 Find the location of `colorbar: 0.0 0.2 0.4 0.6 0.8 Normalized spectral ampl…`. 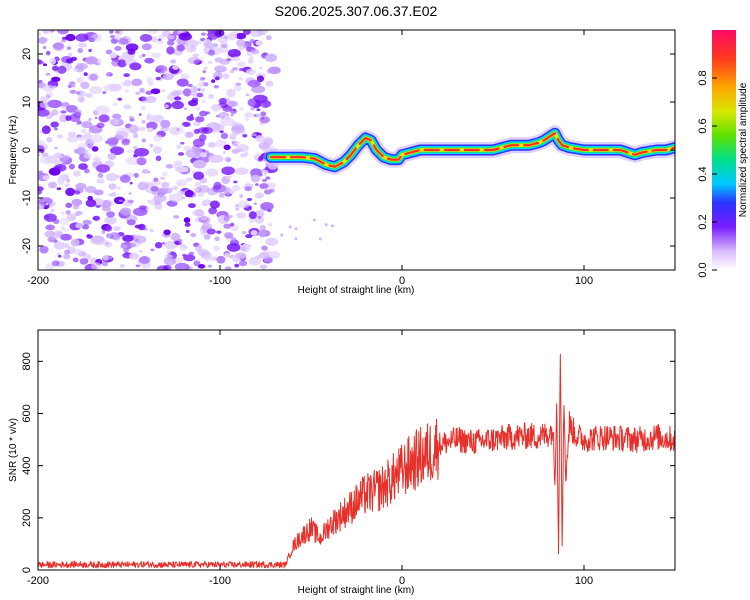

colorbar: 0.0 0.2 0.4 0.6 0.8 Normalized spectral ampl… is located at coordinates (723, 154).